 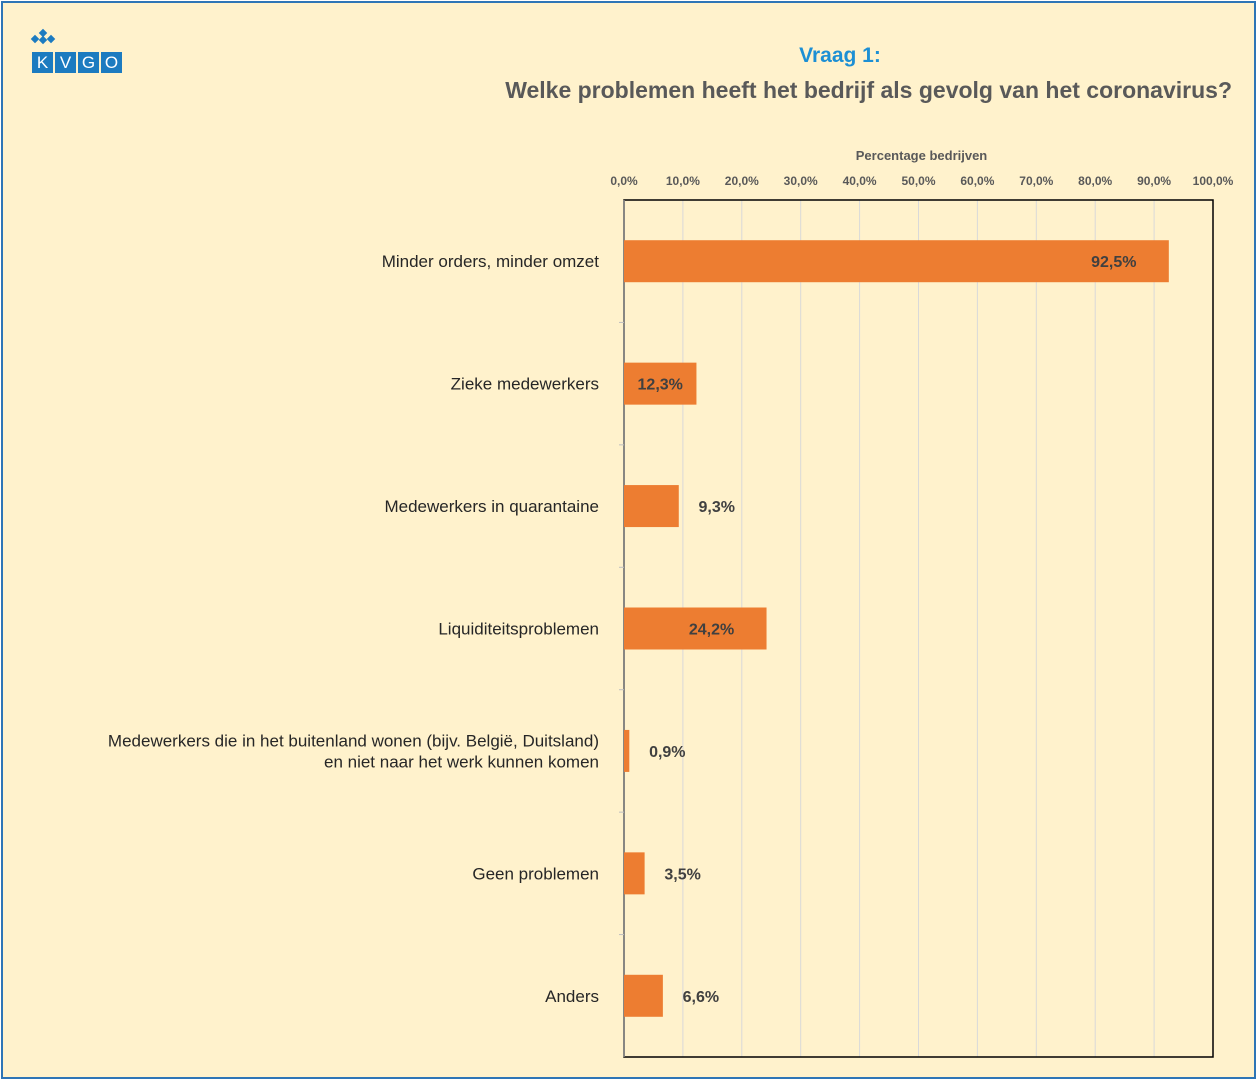 I want to click on question-label: Vraag 1:, so click(x=840, y=55).